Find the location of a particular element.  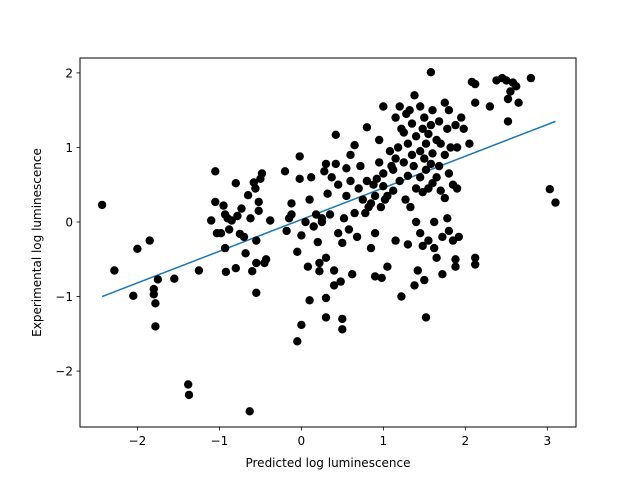

y-tick-label: −2 is located at coordinates (64, 372).